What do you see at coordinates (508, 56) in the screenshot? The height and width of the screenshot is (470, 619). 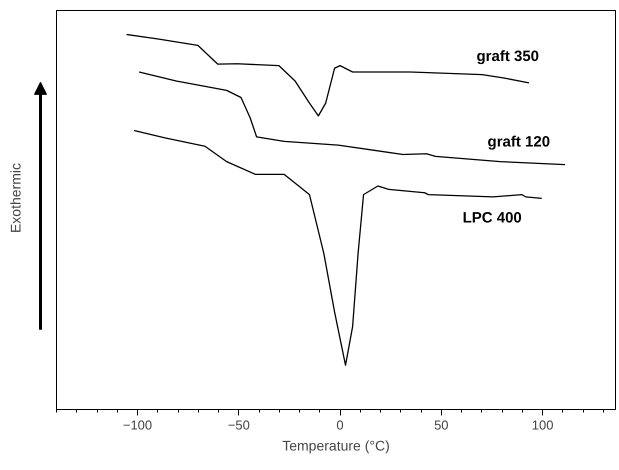 I see `series-label: graft 350` at bounding box center [508, 56].